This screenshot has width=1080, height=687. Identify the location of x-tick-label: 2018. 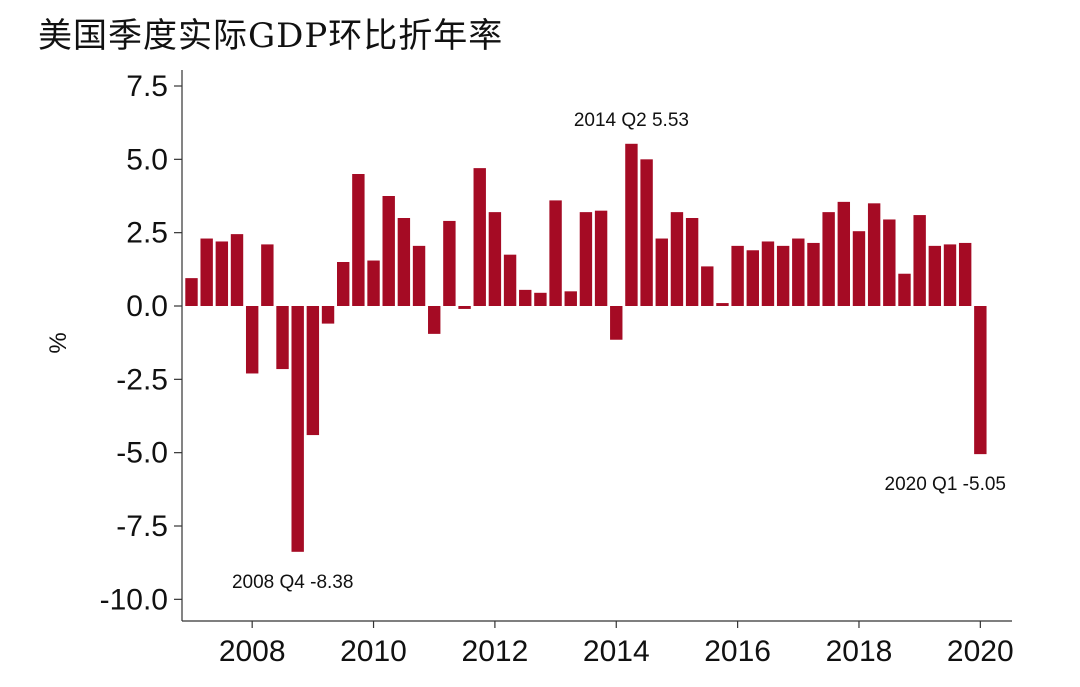
(859, 651).